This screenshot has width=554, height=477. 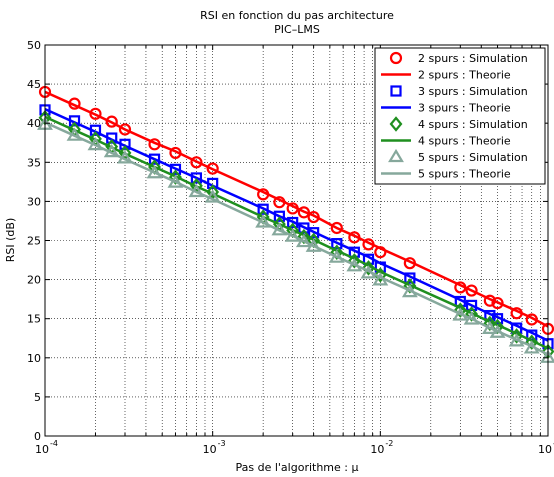 I want to click on y-tick-label: 40, so click(x=34, y=123).